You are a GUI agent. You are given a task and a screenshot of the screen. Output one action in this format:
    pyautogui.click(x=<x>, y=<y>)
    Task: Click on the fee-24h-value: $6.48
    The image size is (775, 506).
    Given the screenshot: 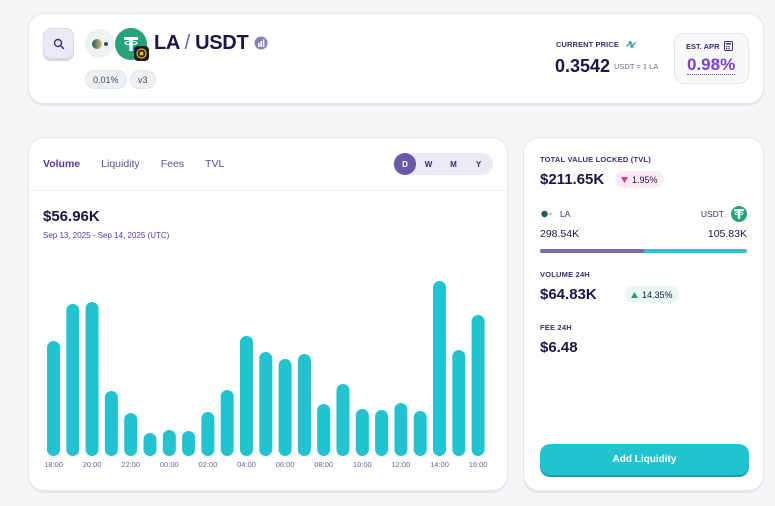 What is the action you would take?
    pyautogui.click(x=559, y=347)
    